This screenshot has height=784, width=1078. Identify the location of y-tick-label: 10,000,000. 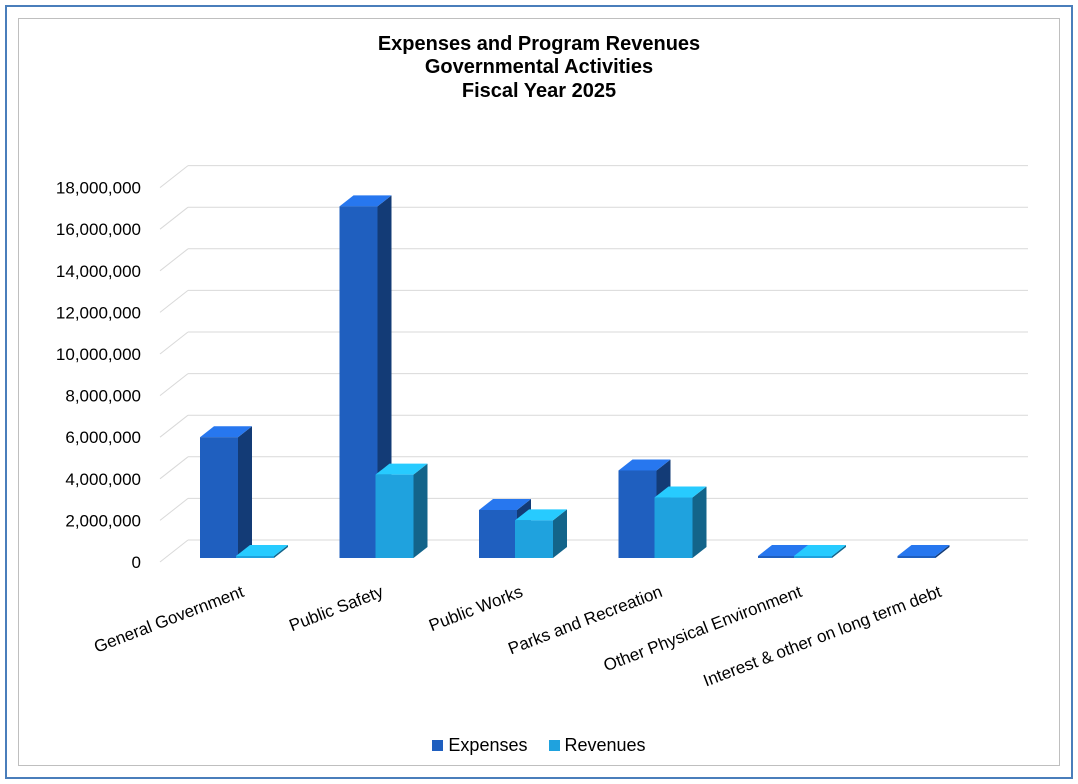
(98, 354).